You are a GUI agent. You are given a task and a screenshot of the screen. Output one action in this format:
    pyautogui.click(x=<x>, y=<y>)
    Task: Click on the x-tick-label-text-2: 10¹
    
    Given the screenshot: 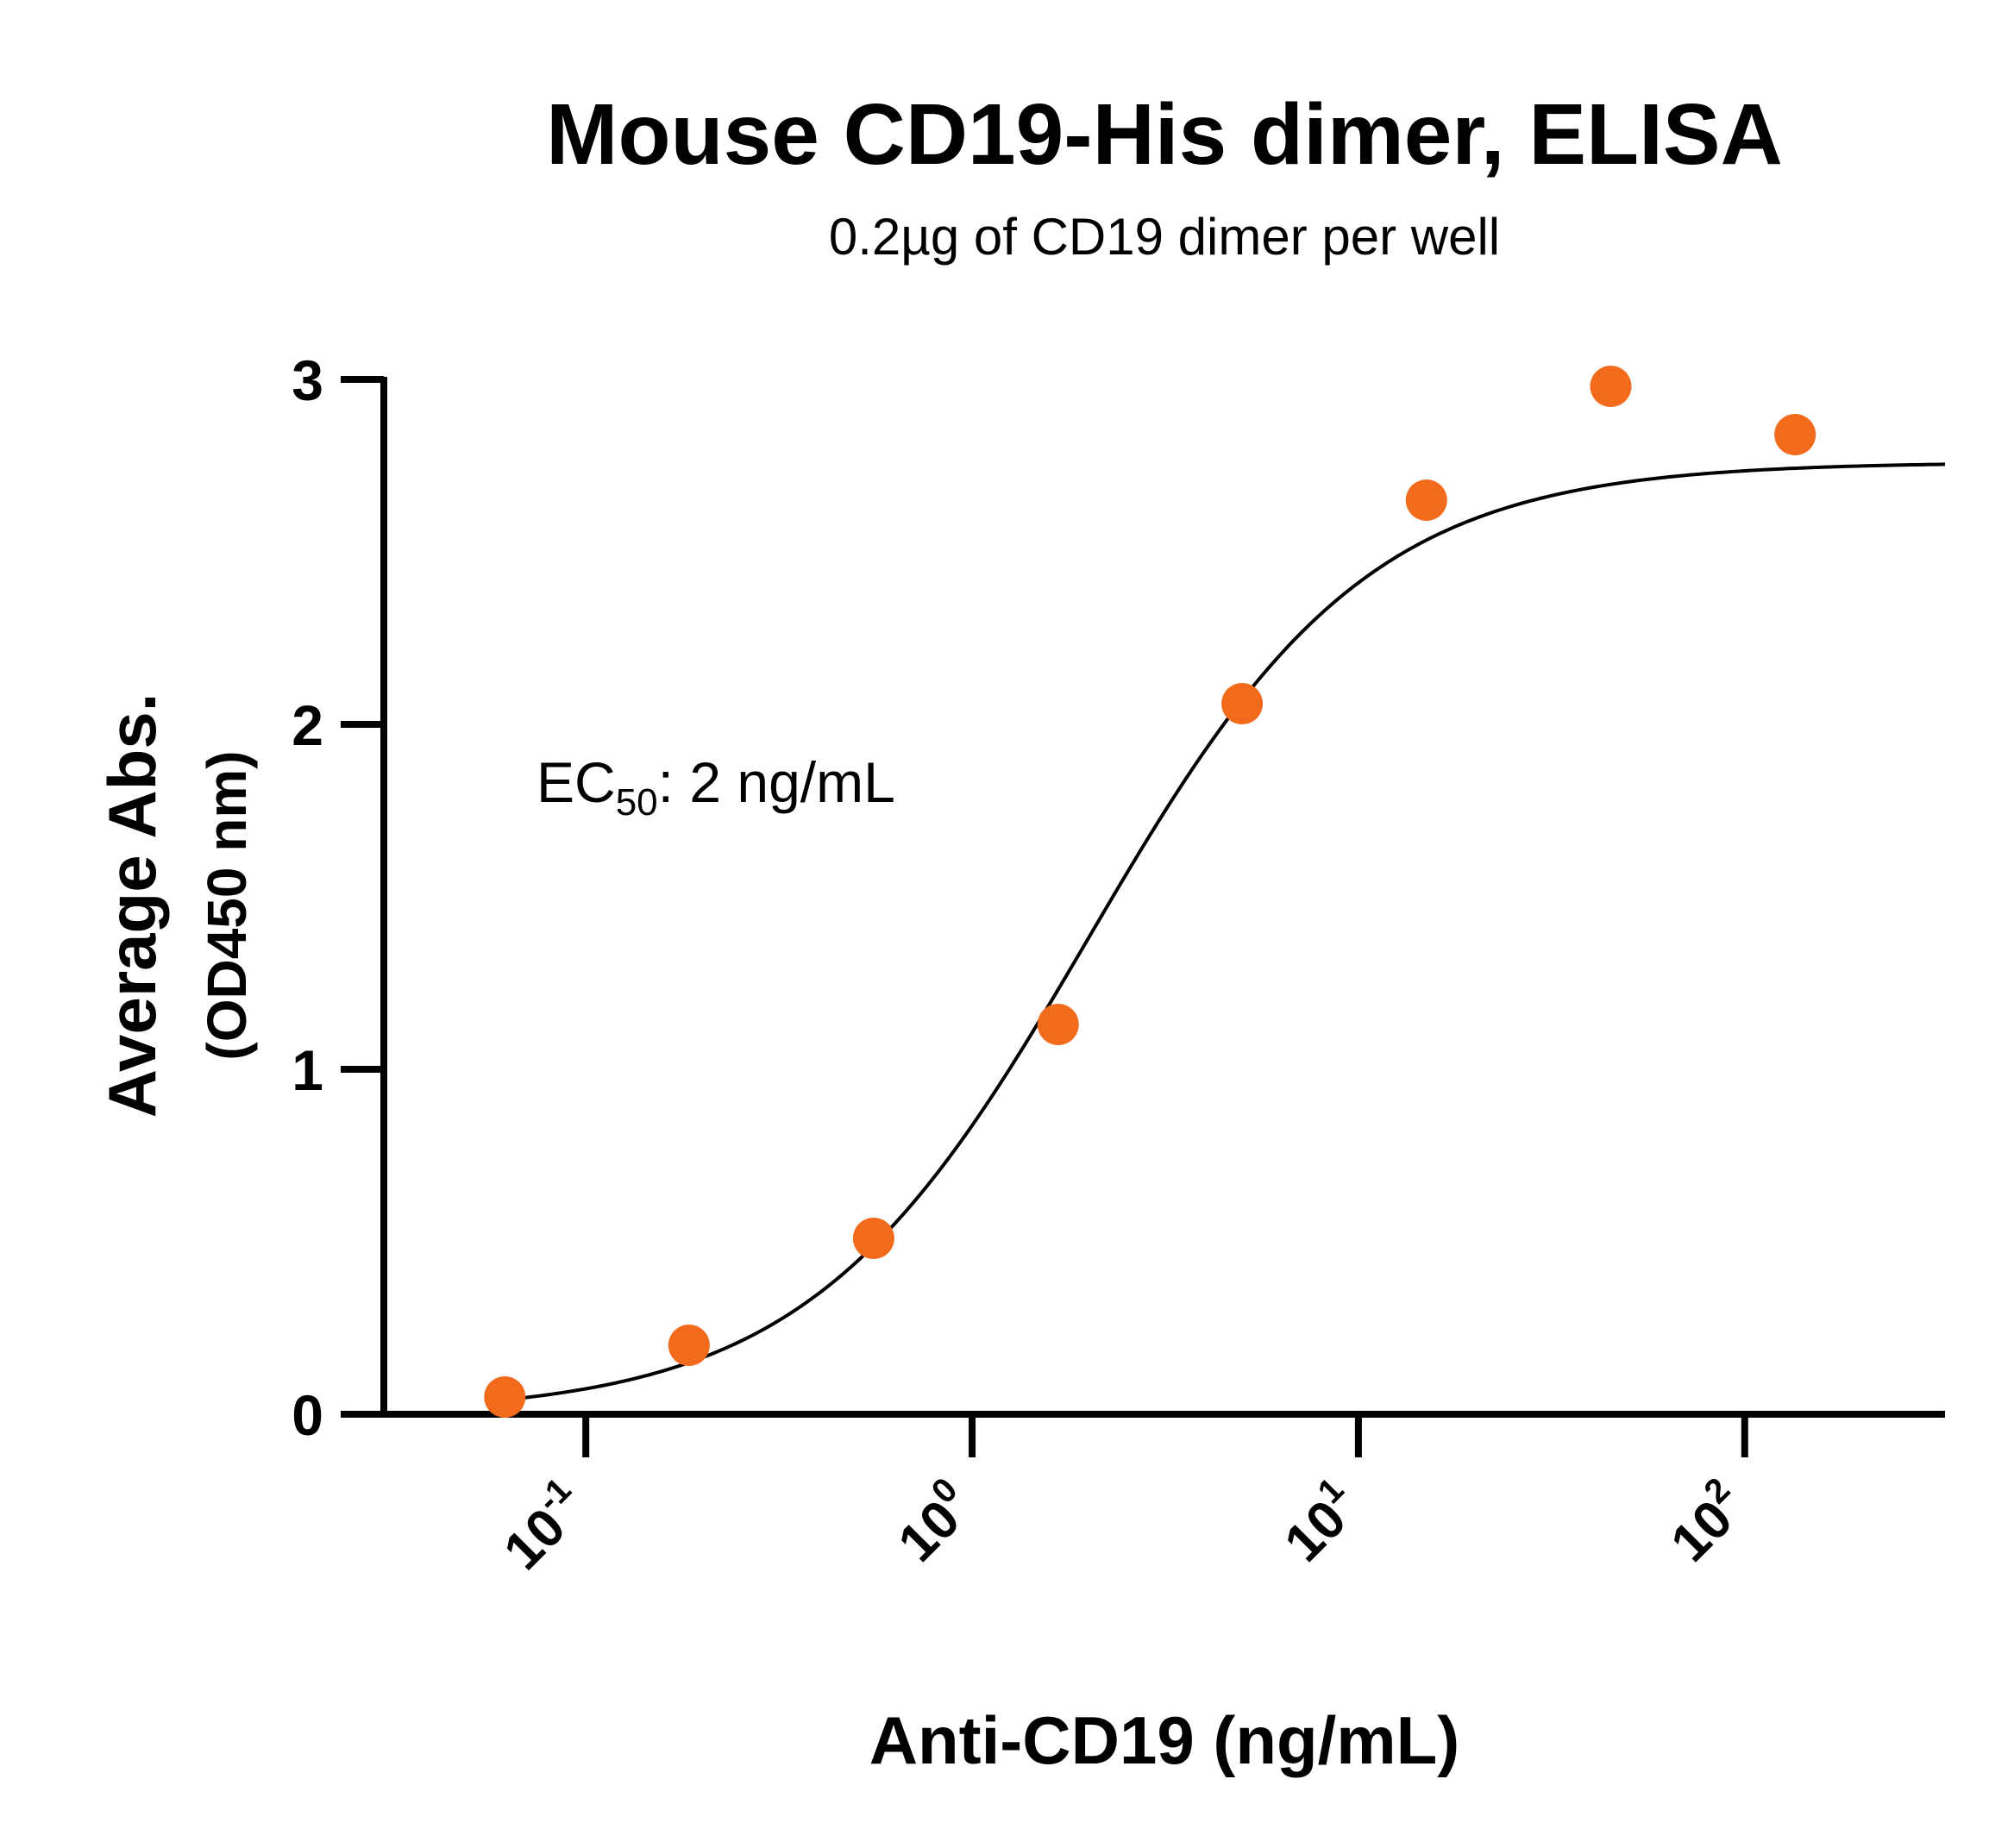 What is the action you would take?
    pyautogui.click(x=1320, y=1521)
    